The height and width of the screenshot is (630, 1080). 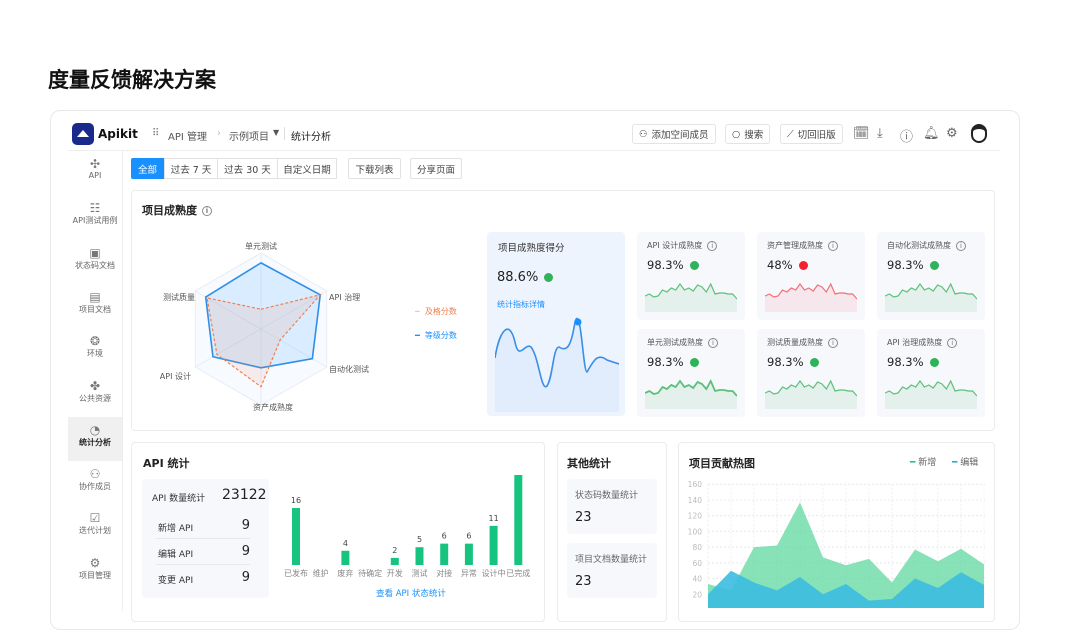 I want to click on bar-category-label: 对接, so click(x=444, y=573).